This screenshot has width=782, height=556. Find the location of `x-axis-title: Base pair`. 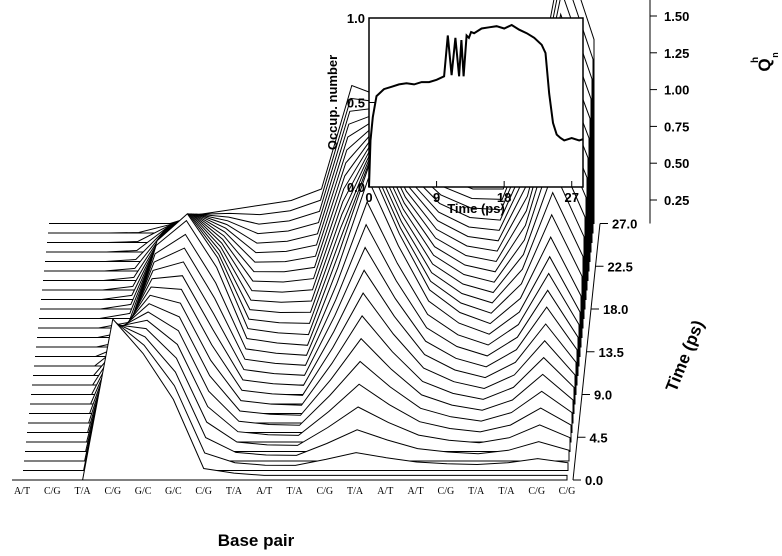

x-axis-title: Base pair is located at coordinates (256, 540).